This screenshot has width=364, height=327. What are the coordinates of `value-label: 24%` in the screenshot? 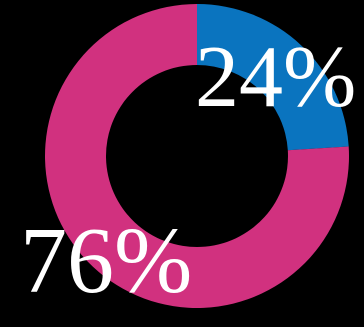 It's located at (275, 77).